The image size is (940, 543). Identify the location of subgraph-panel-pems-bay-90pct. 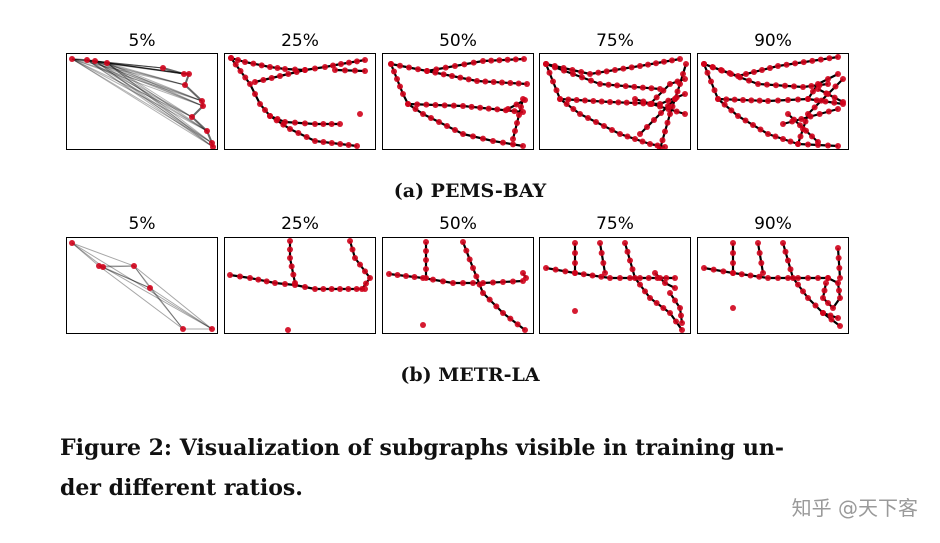
(773, 101).